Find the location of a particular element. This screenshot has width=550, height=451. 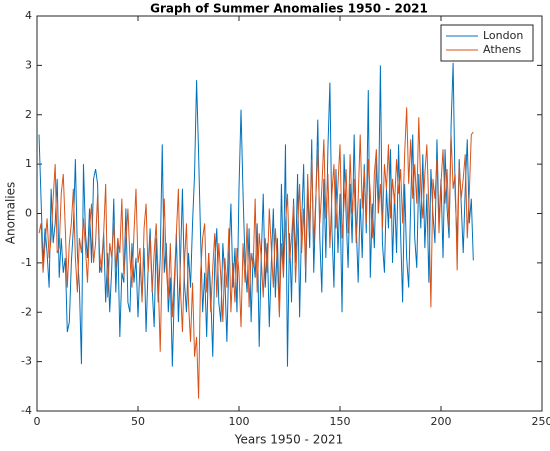

x-tick-label: 200 is located at coordinates (441, 421).